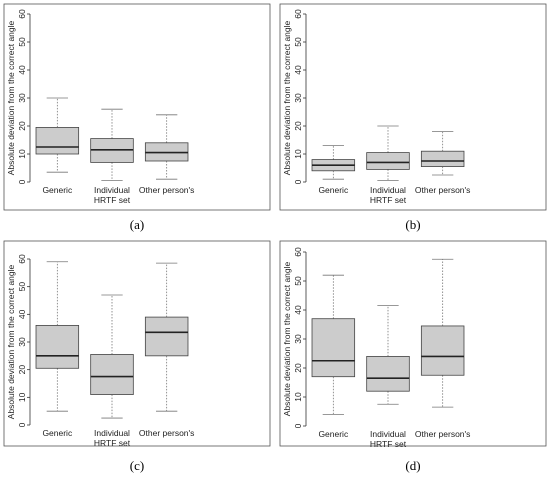  I want to click on panel-caption: (b), so click(412, 224).